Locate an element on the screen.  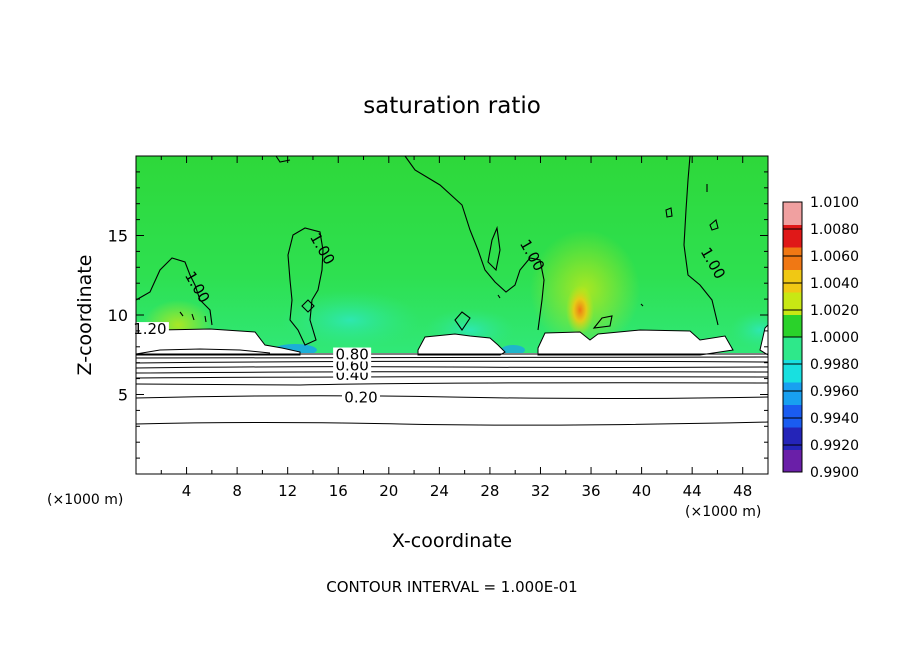
x-tick-label: 44 is located at coordinates (692, 491).